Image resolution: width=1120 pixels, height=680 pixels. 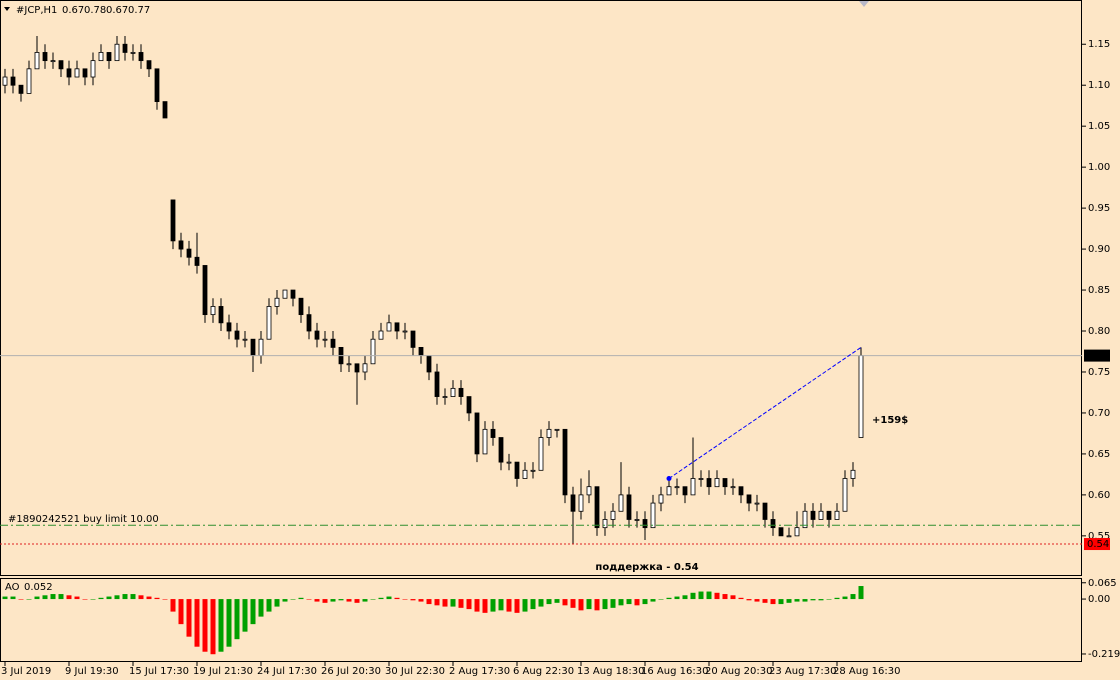 I want to click on order-label: #1890242521 buy limit 10.00, so click(x=83, y=519).